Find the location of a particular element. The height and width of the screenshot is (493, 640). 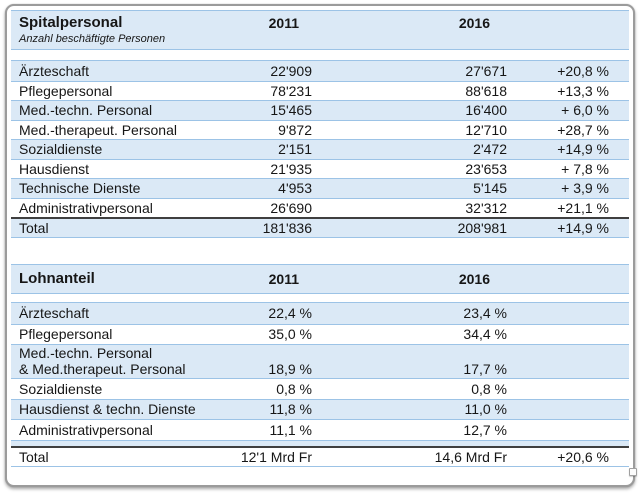

row-value-2016: 17,7 % is located at coordinates (485, 369).